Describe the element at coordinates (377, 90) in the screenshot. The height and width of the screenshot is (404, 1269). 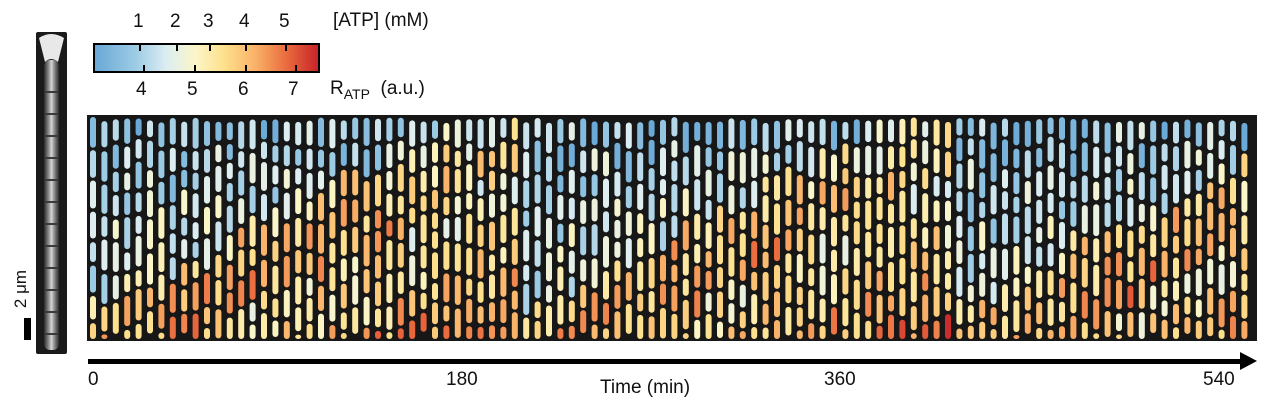
I see `colorbar-bottom-label: RATP (a.u.)` at that location.